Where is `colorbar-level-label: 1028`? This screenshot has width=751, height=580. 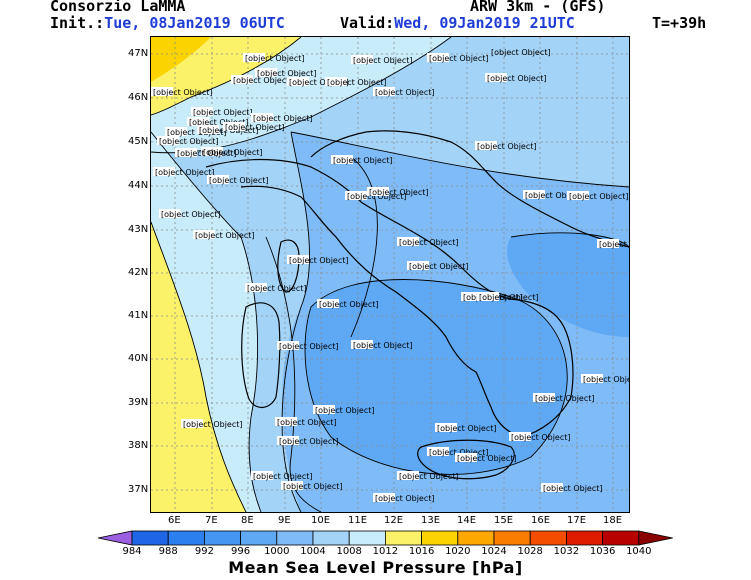
colorbar-level-label: 1028 is located at coordinates (530, 551).